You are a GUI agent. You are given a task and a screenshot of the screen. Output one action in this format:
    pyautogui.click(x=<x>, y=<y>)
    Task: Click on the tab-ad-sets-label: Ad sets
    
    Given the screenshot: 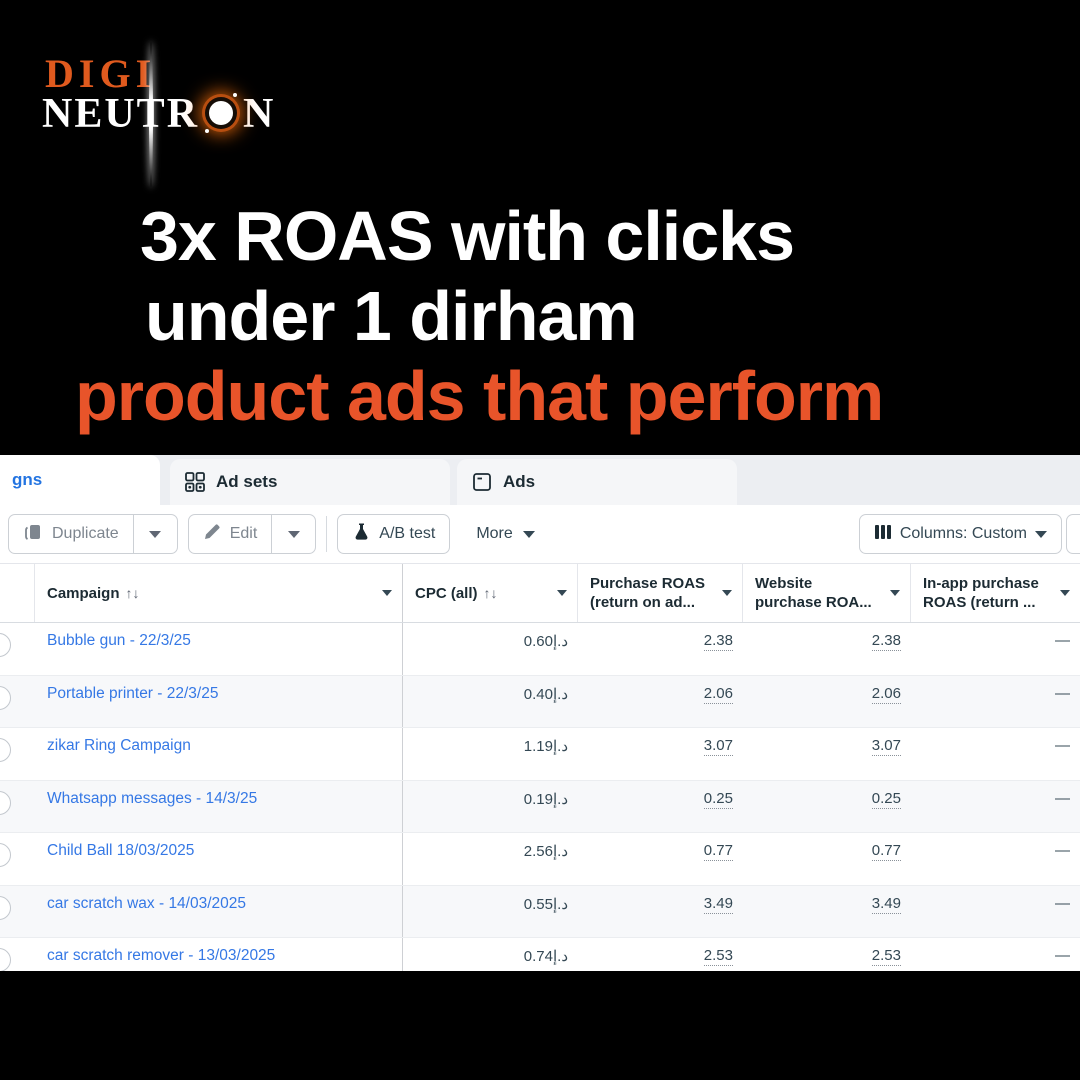 What is the action you would take?
    pyautogui.click(x=247, y=481)
    